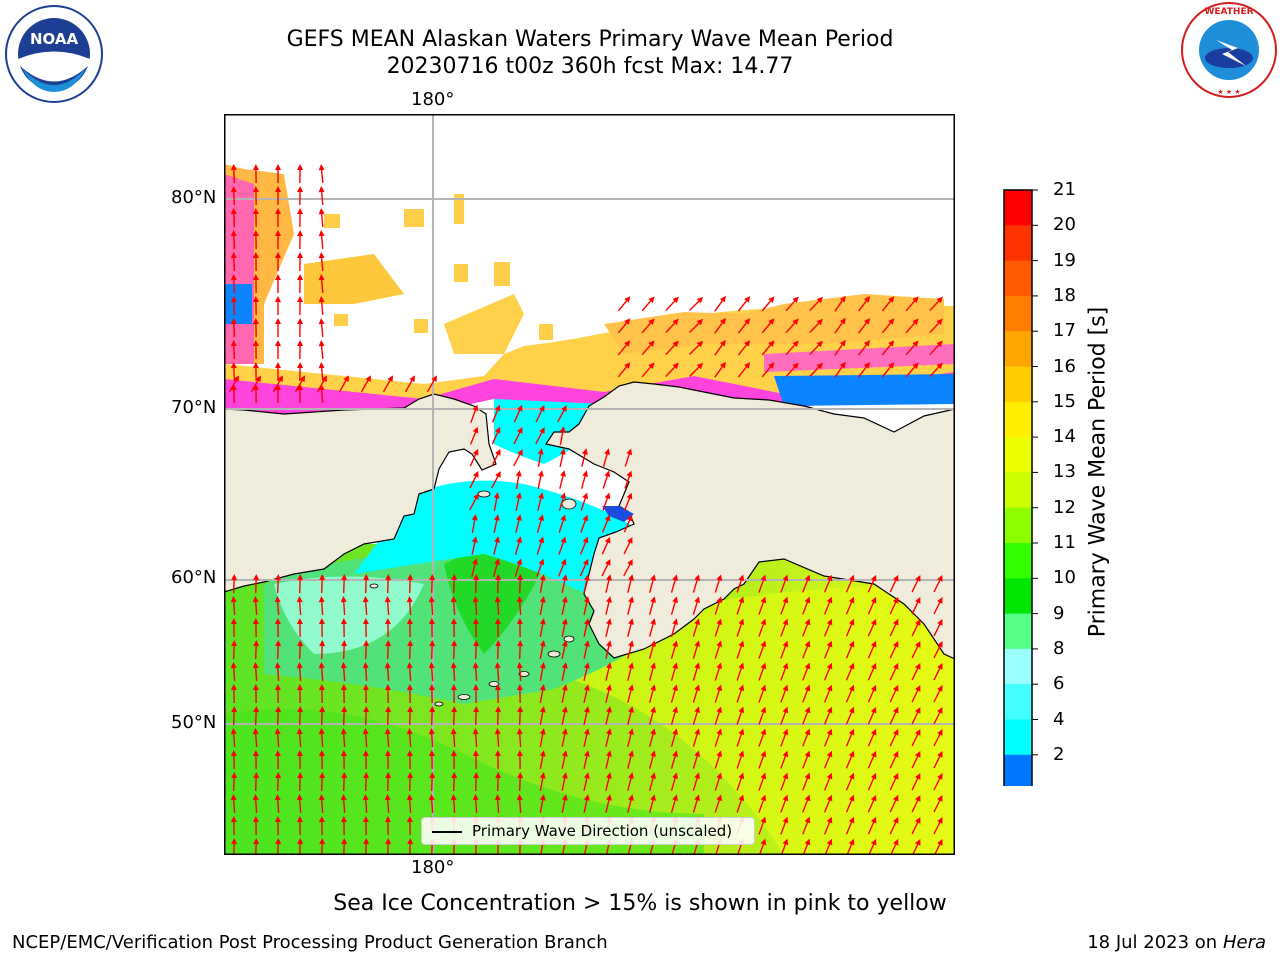 This screenshot has width=1280, height=960. What do you see at coordinates (447, 832) in the screenshot?
I see `legend-line` at bounding box center [447, 832].